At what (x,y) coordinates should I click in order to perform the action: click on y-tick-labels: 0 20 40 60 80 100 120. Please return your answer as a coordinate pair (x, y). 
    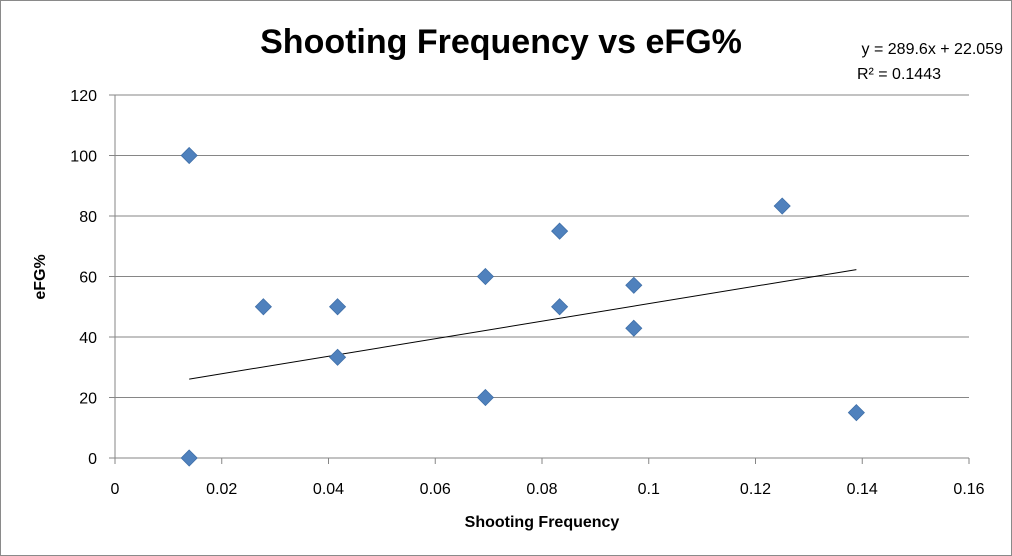
    Looking at the image, I should click on (83, 278).